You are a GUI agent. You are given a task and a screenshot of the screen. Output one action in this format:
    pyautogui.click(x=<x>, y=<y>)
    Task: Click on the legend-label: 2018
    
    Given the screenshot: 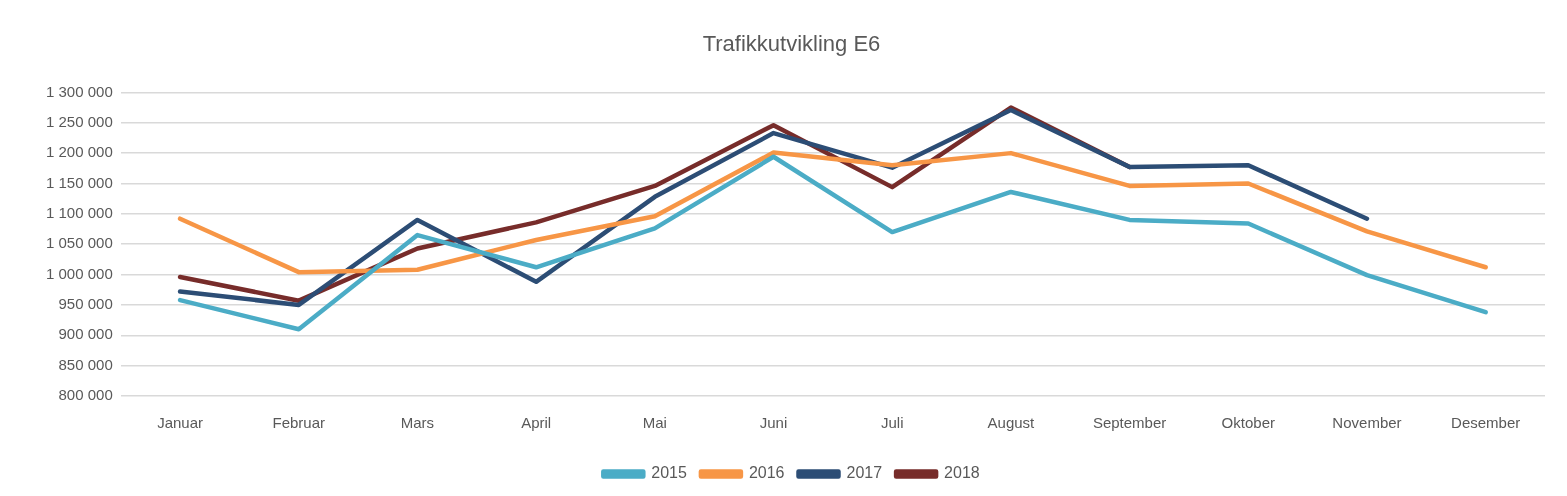 What is the action you would take?
    pyautogui.click(x=962, y=473)
    